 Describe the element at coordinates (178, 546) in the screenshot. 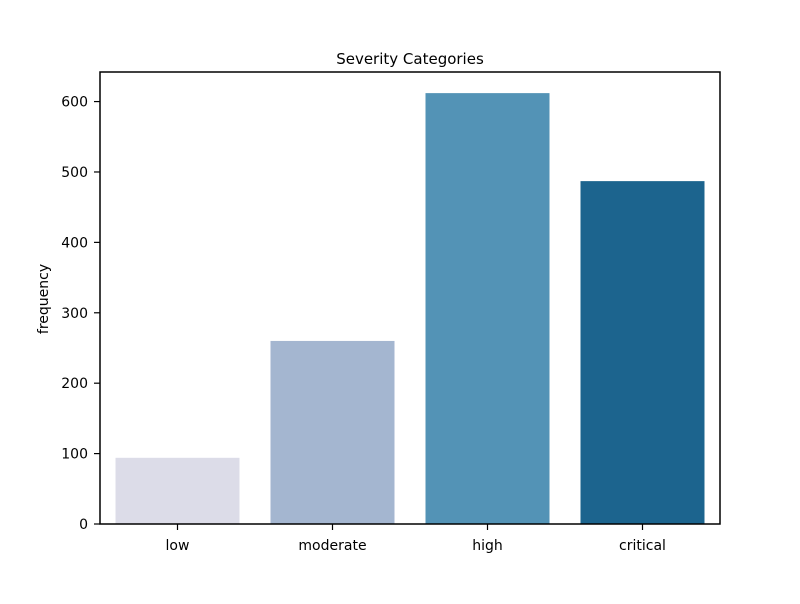

I see `x-tick-label-low: low` at that location.